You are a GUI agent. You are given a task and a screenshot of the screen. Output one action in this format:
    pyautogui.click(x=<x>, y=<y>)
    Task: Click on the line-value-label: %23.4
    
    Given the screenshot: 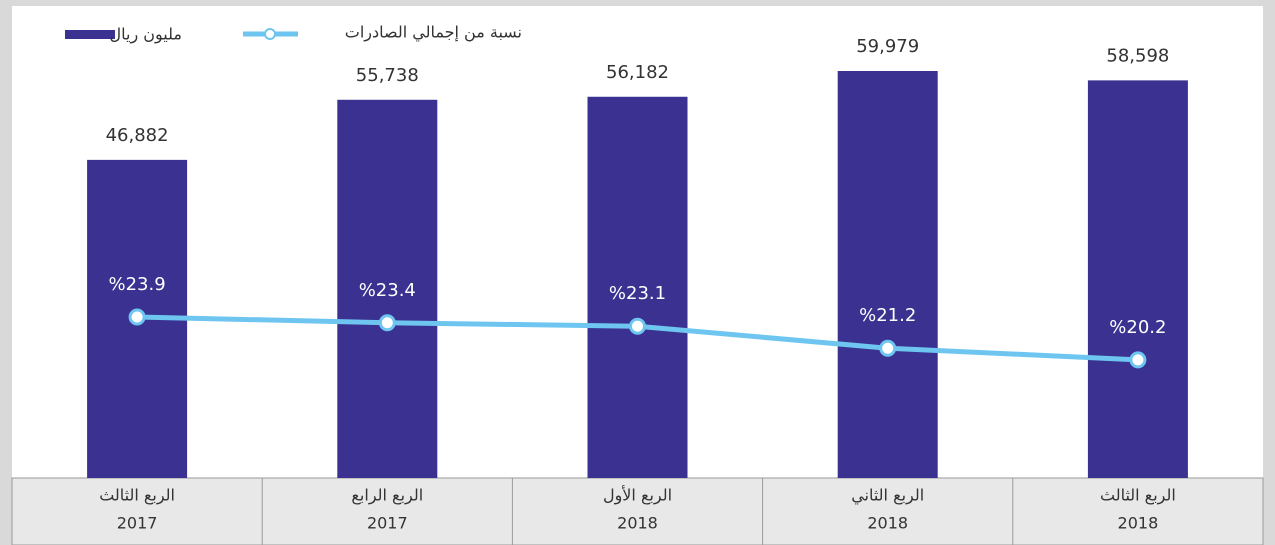 What is the action you would take?
    pyautogui.click(x=387, y=290)
    